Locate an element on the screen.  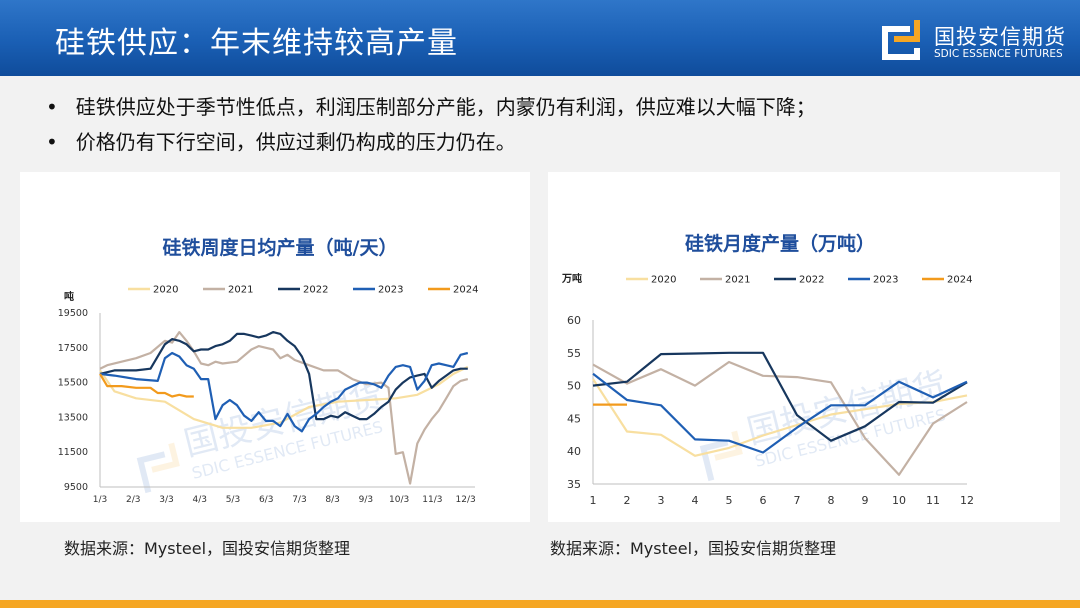
y-tick-label: 13500 is located at coordinates (73, 417).